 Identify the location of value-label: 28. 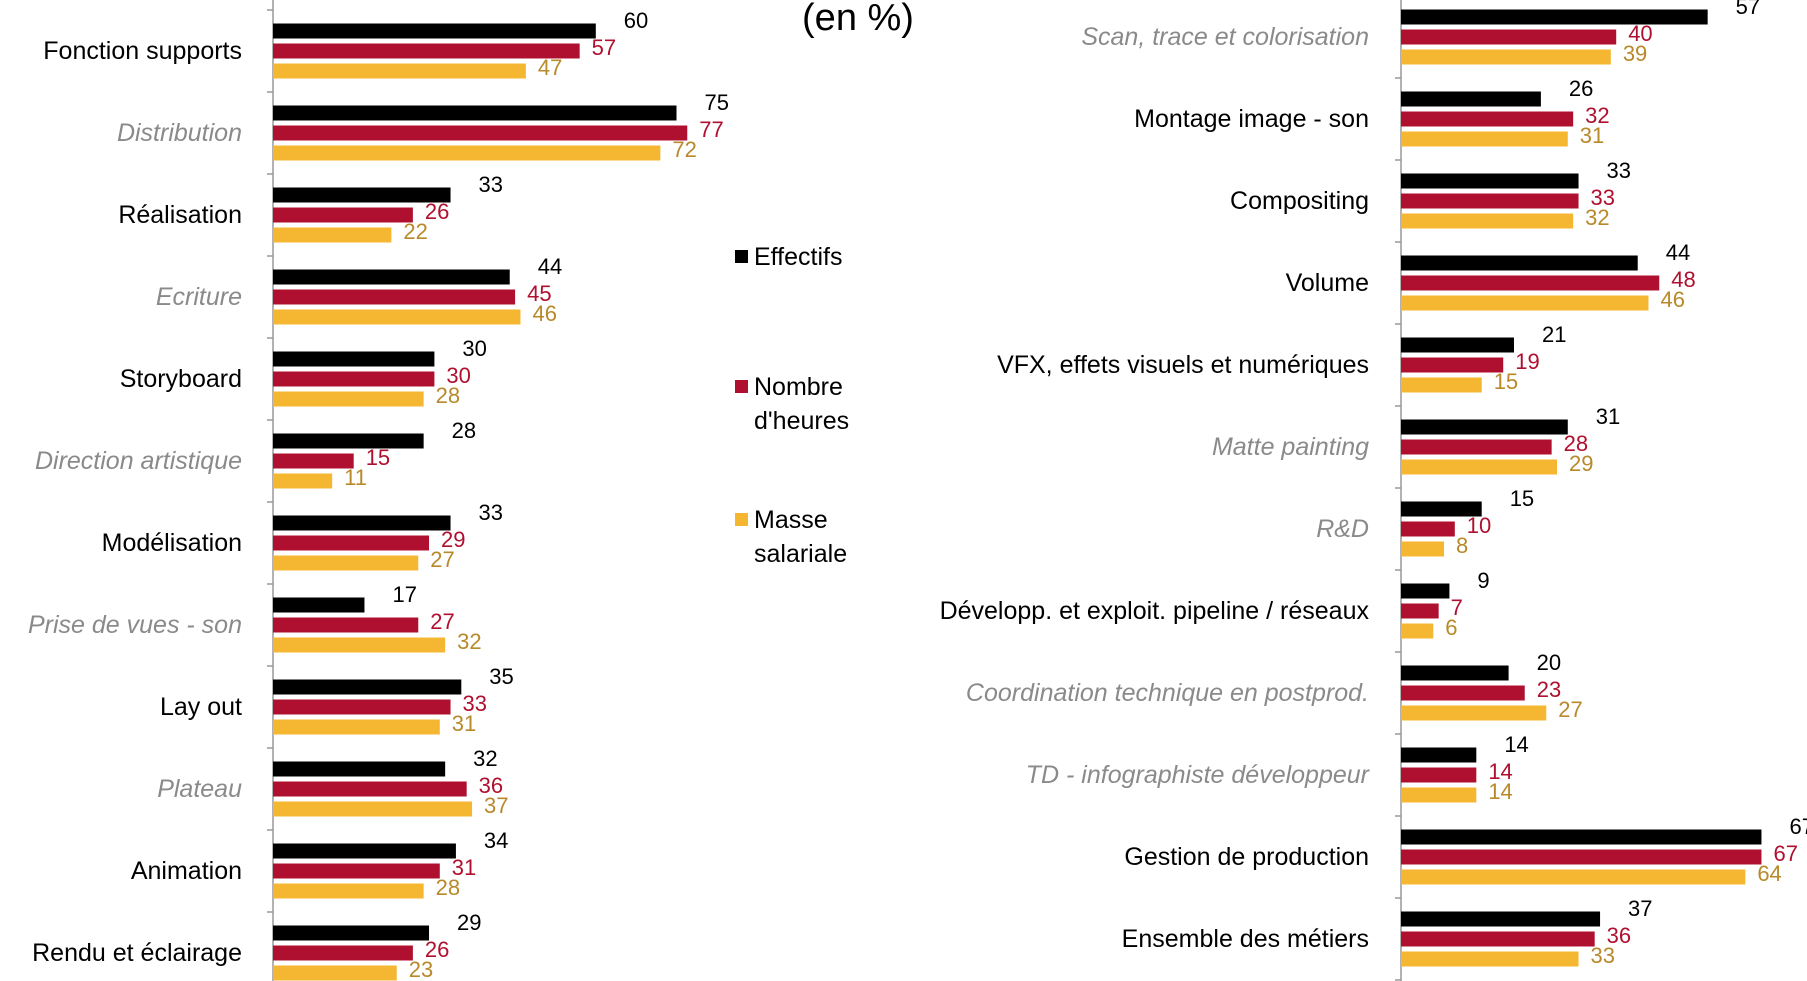
(1576, 443).